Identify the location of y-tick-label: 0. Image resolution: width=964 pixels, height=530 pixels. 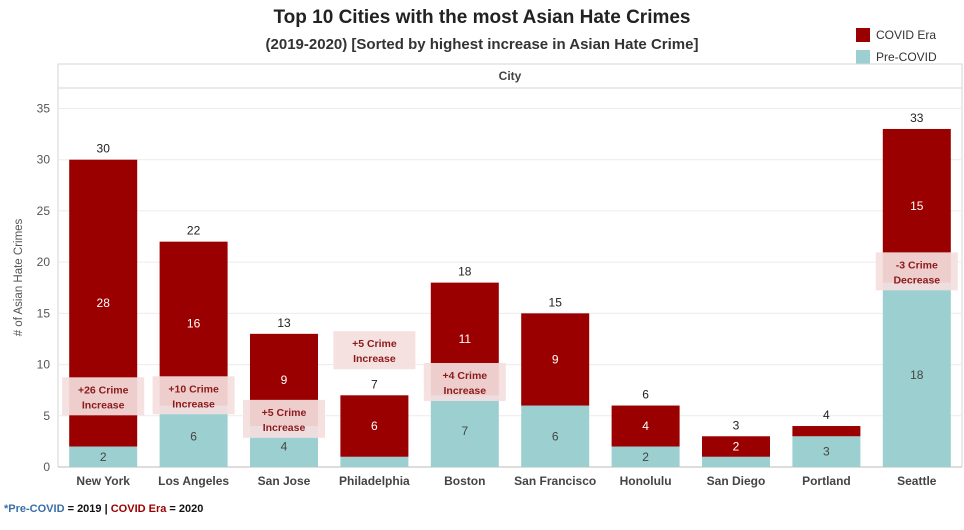
(46, 467).